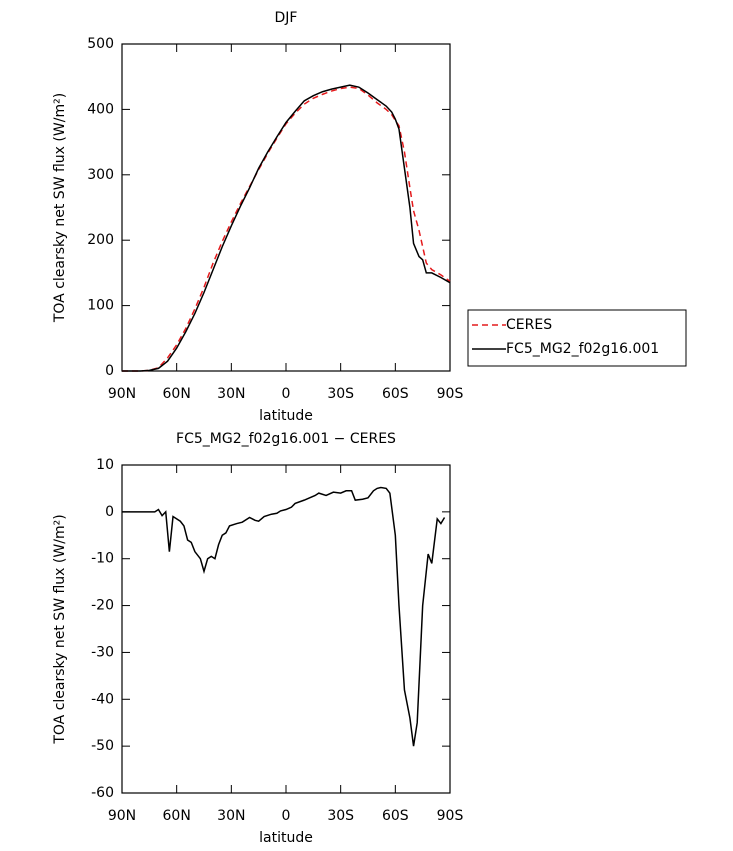 The image size is (733, 851). What do you see at coordinates (100, 109) in the screenshot?
I see `y-tick-label: 400` at bounding box center [100, 109].